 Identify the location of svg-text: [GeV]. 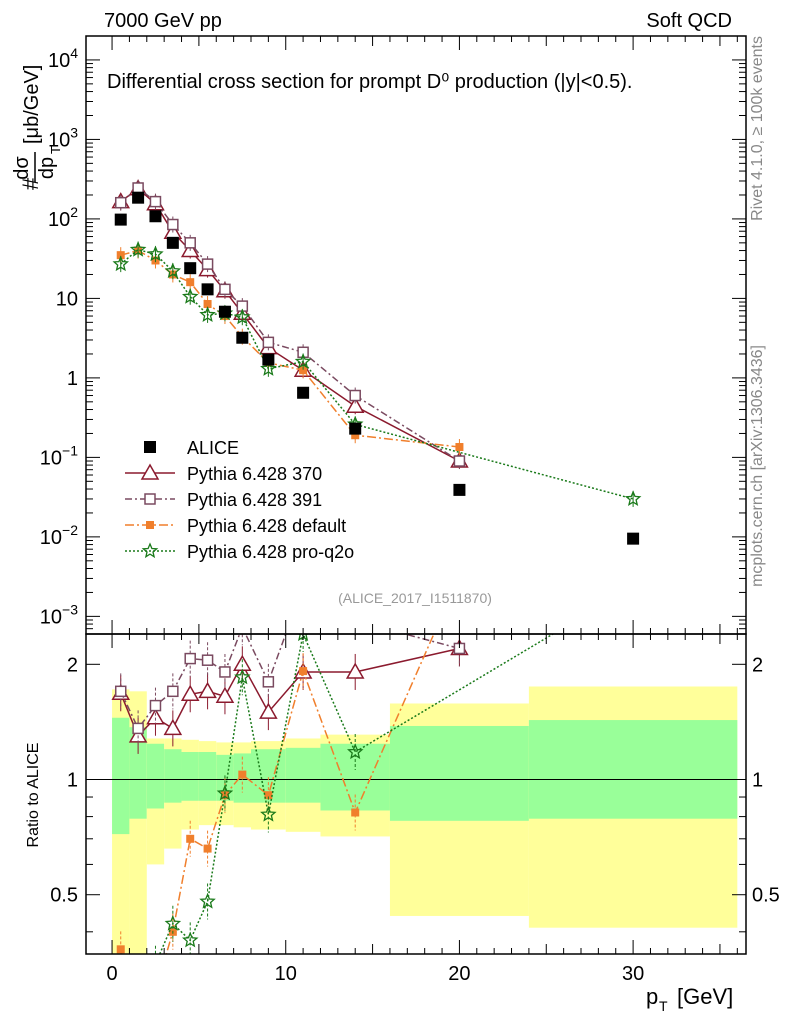
(705, 996).